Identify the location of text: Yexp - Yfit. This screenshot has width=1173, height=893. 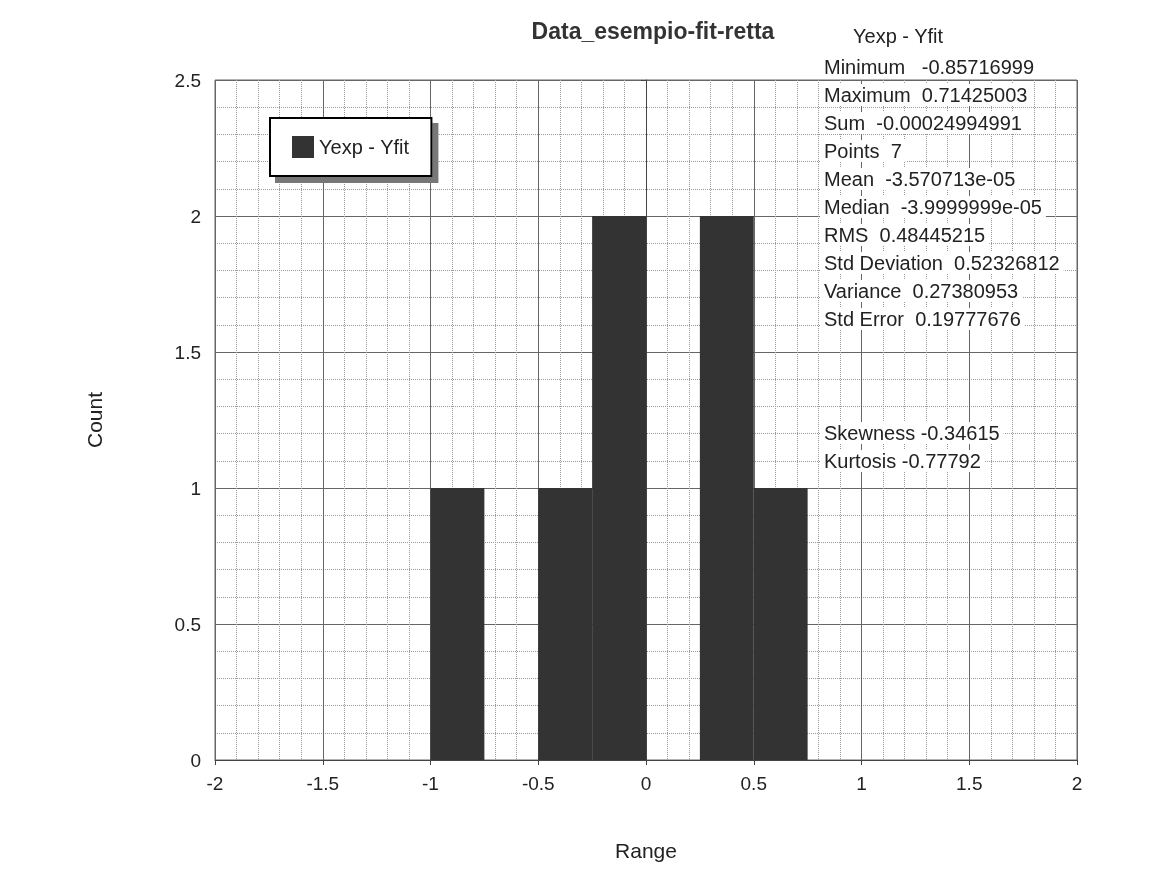
(898, 36).